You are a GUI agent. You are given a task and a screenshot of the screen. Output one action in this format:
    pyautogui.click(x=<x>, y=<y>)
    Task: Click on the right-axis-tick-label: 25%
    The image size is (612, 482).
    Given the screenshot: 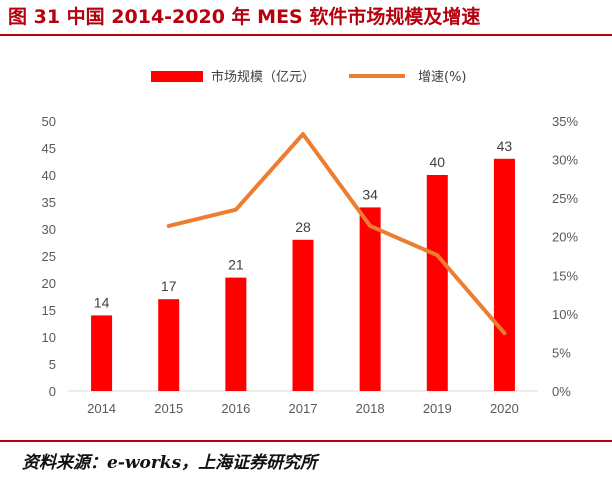 What is the action you would take?
    pyautogui.click(x=565, y=198)
    